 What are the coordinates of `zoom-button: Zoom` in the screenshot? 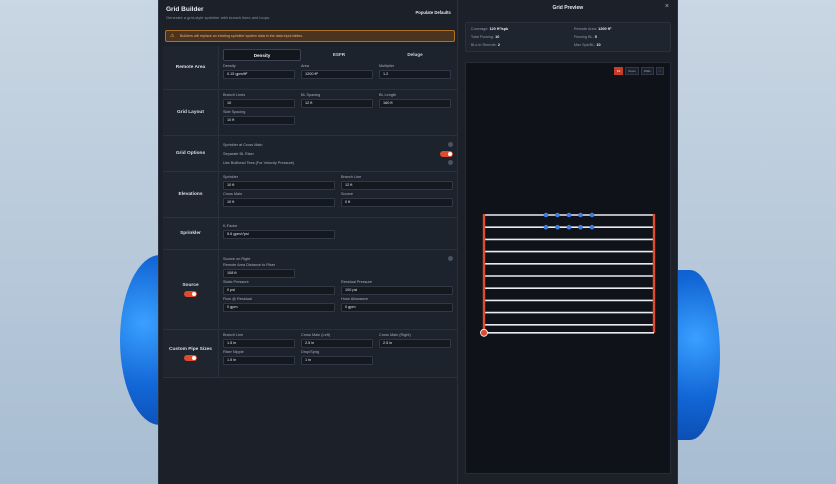 It's located at (632, 71).